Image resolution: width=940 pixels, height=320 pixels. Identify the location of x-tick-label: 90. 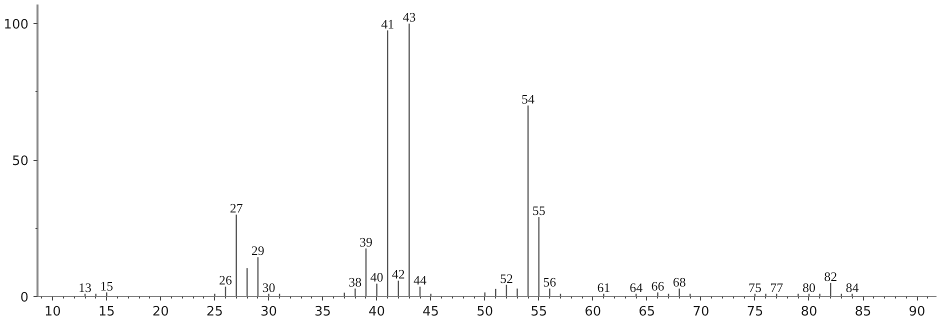
(917, 312).